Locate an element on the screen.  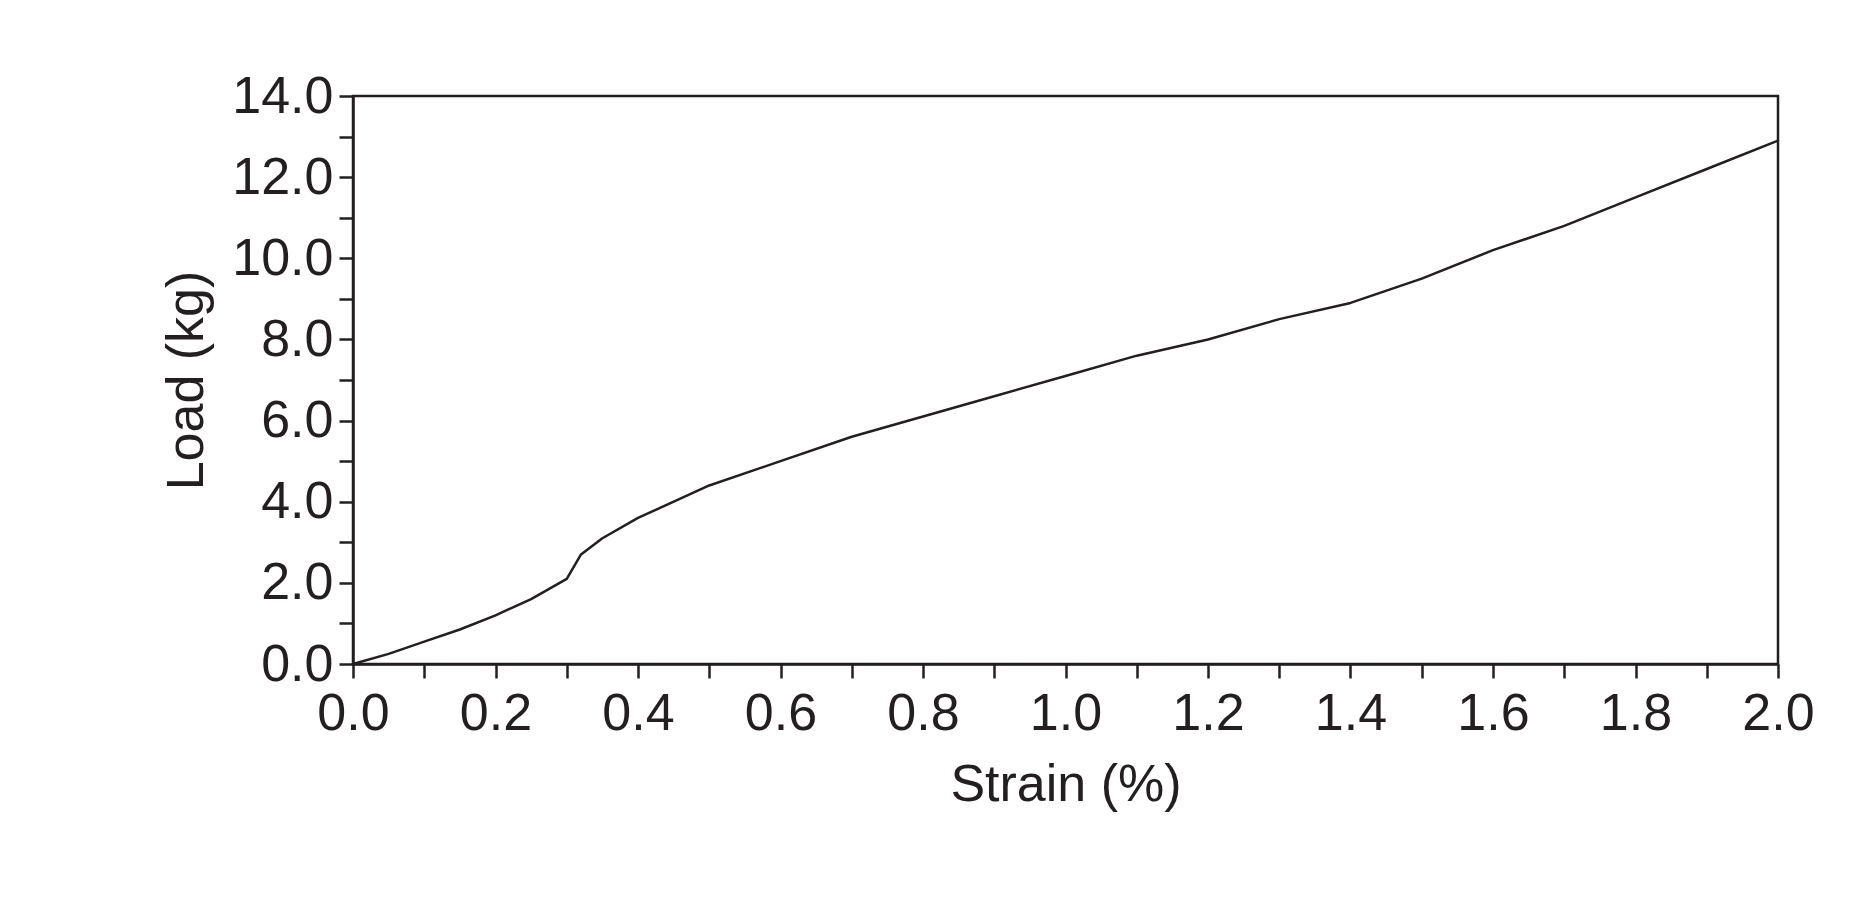
x-tick-label: 0.6 is located at coordinates (781, 711).